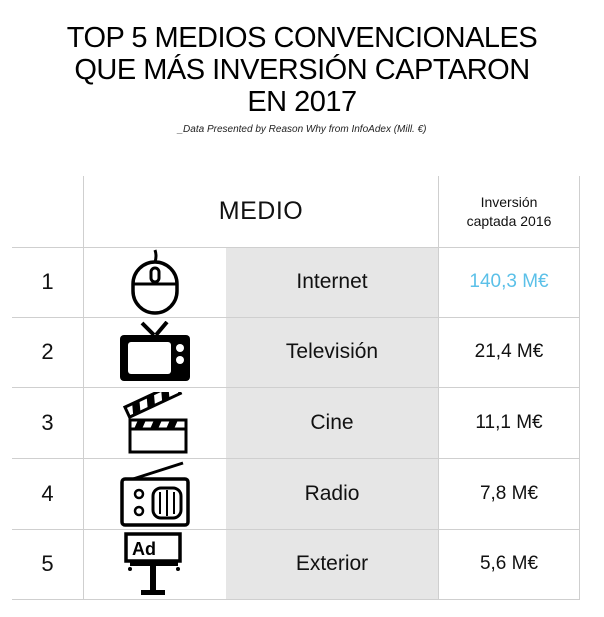  What do you see at coordinates (47, 351) in the screenshot?
I see `rank-number: 2` at bounding box center [47, 351].